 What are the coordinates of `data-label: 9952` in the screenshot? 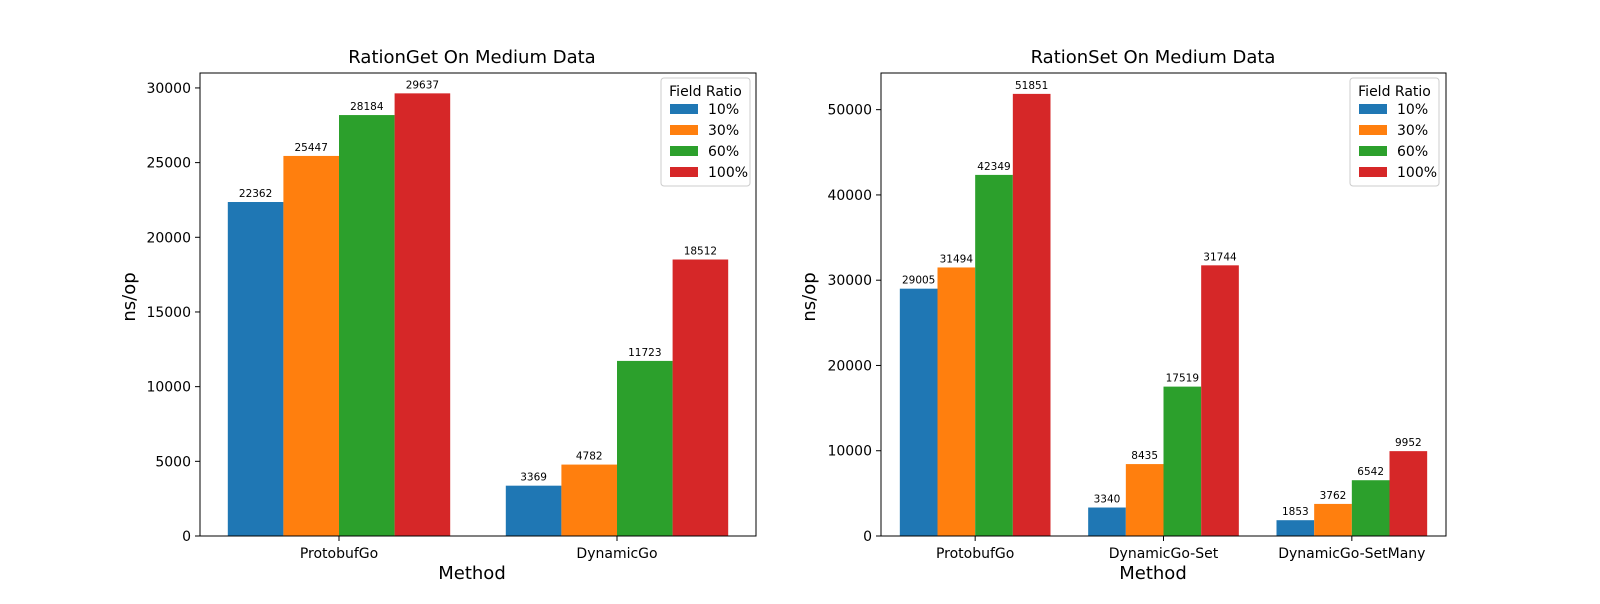 It's located at (1408, 443).